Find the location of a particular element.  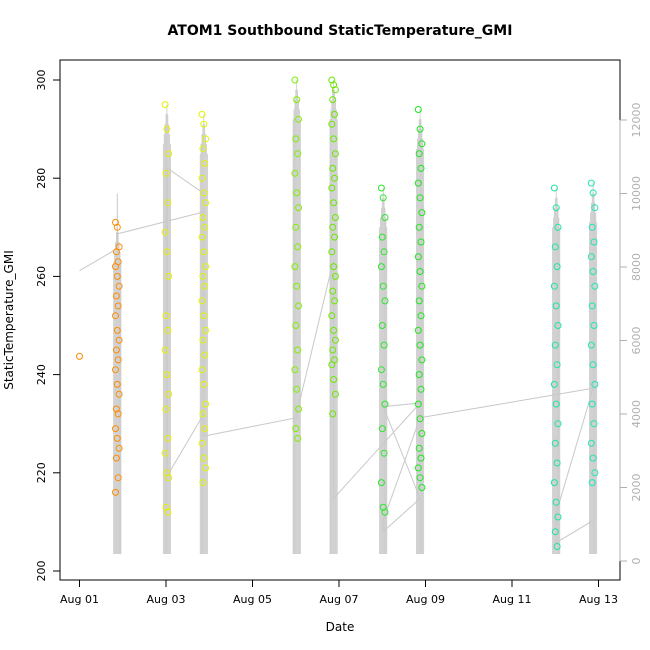

y2-tick-label: 12000 is located at coordinates (636, 120).